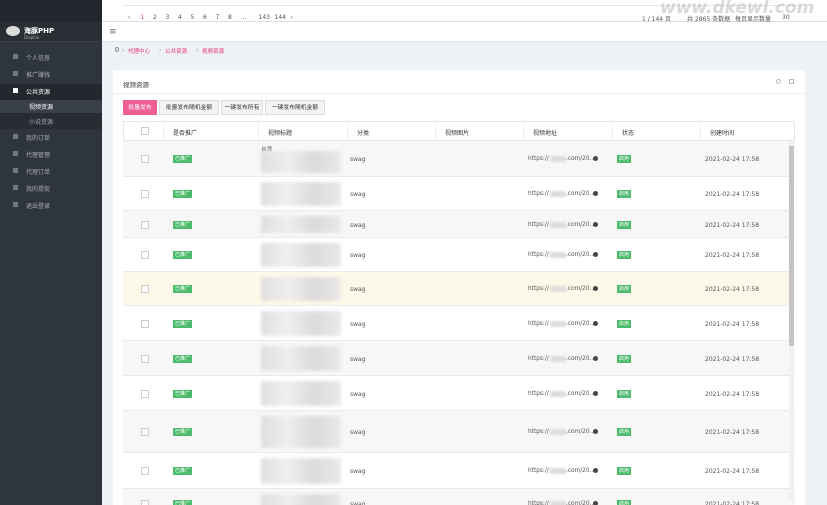  I want to click on page-link: 5, so click(192, 17).